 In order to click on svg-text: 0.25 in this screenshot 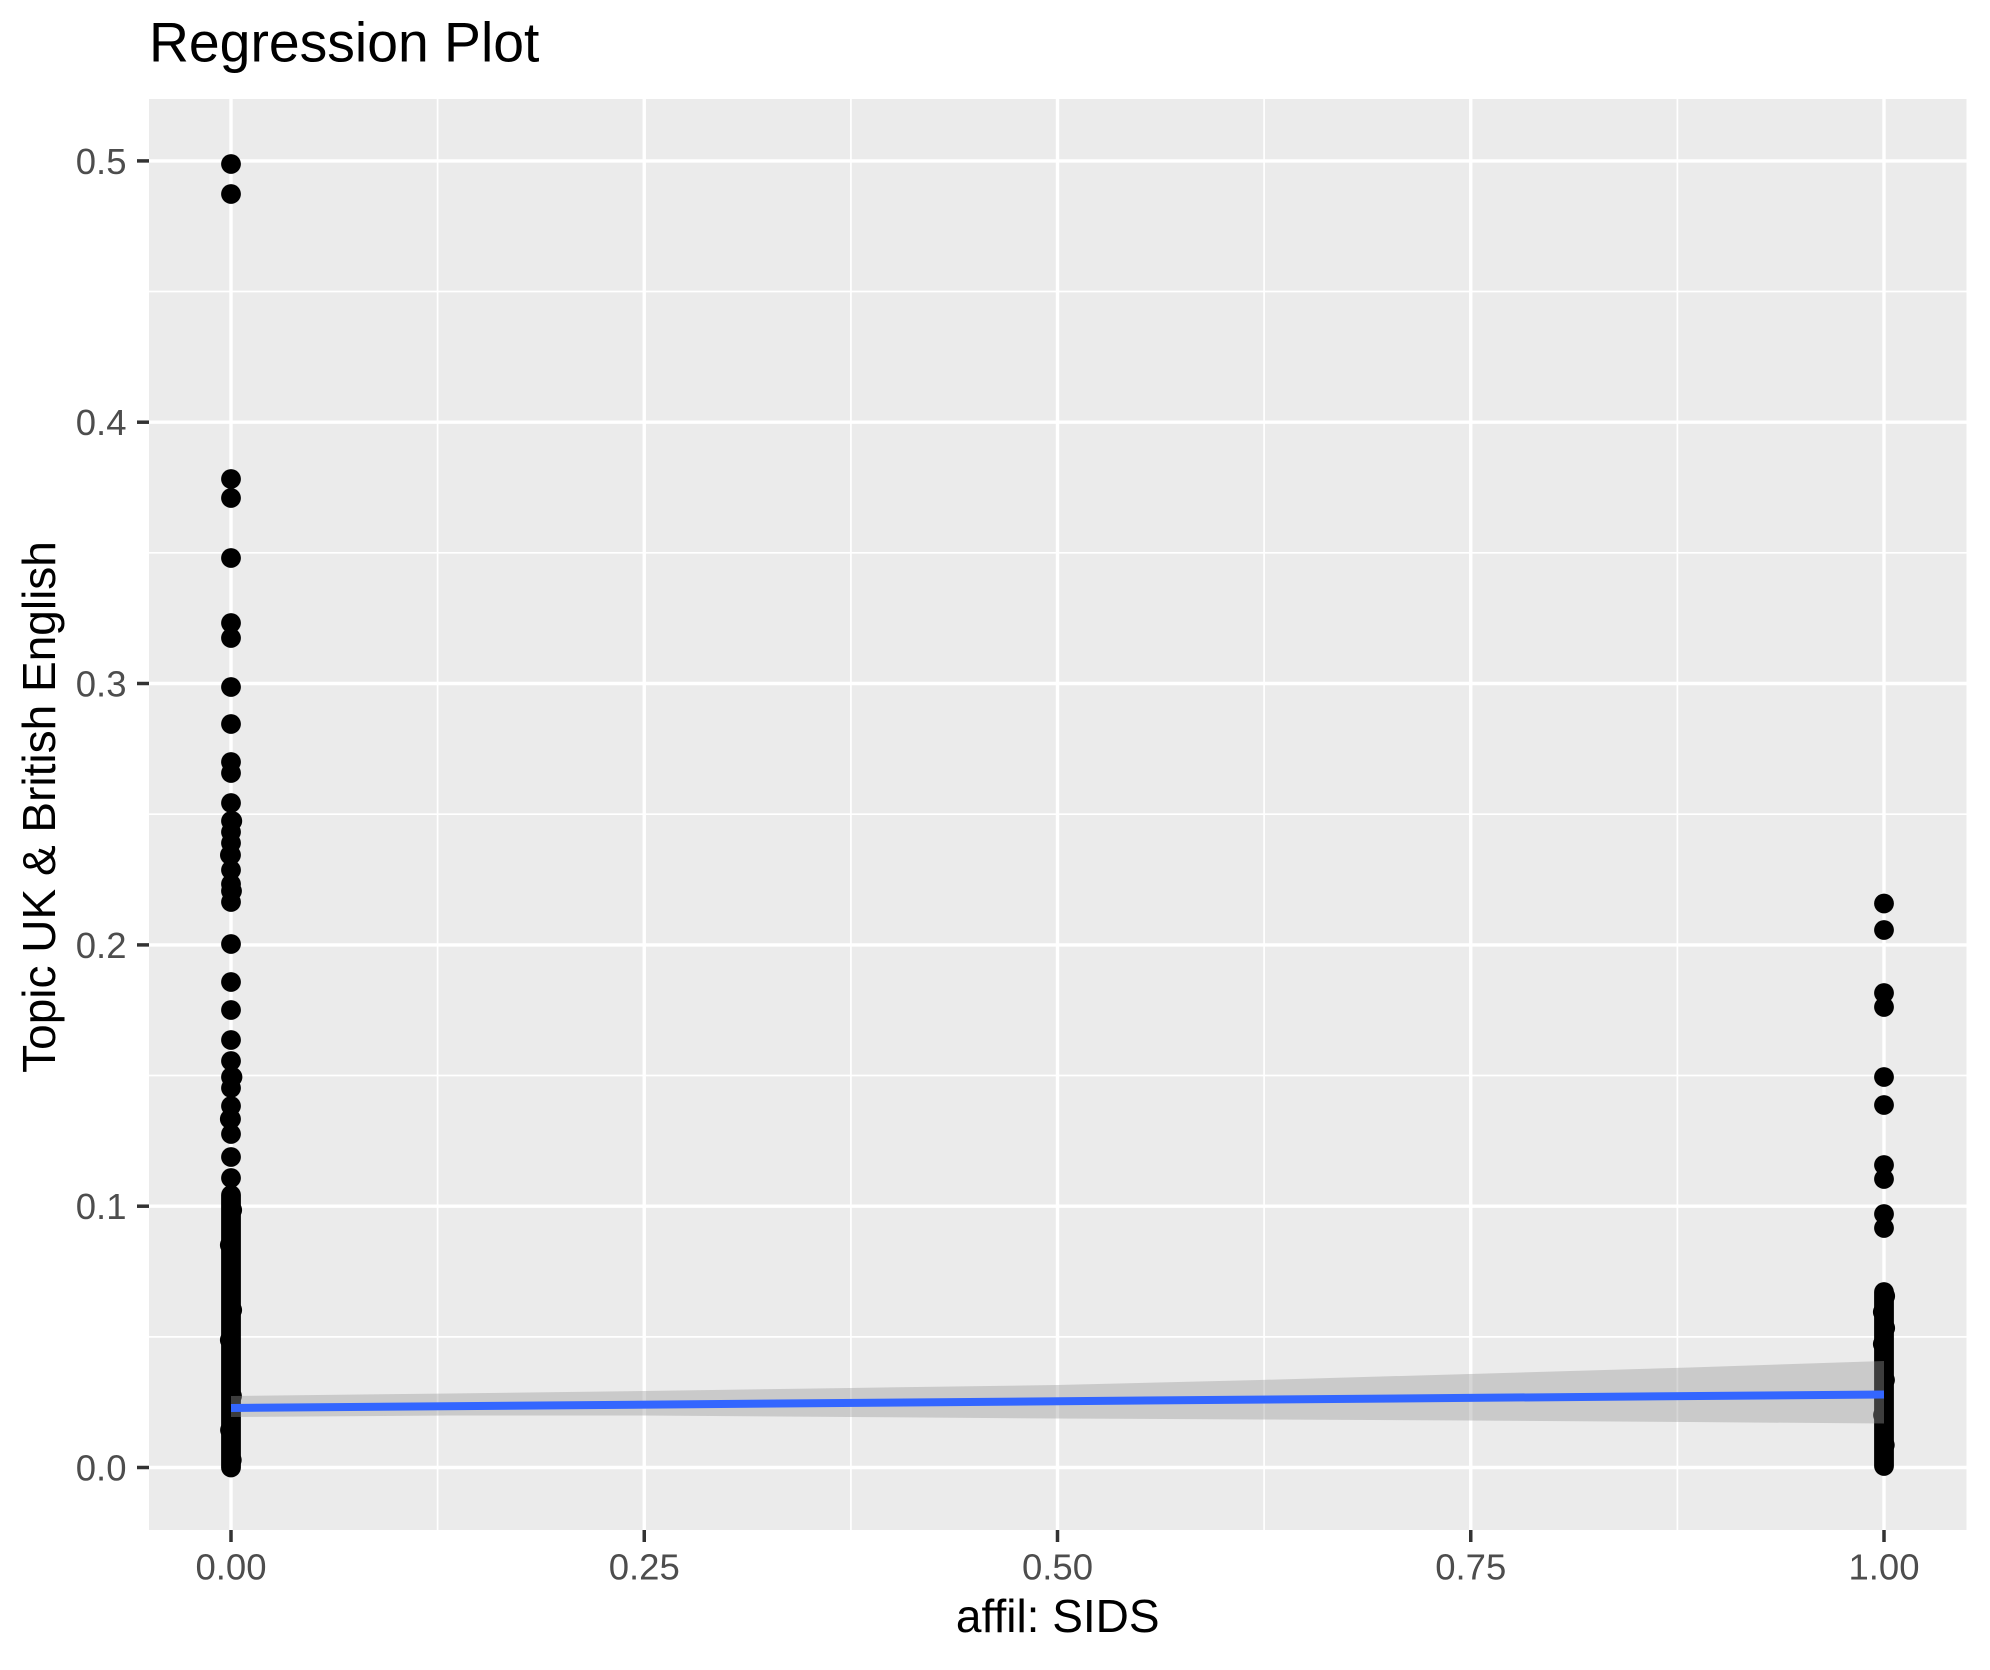, I will do `click(644, 1567)`.